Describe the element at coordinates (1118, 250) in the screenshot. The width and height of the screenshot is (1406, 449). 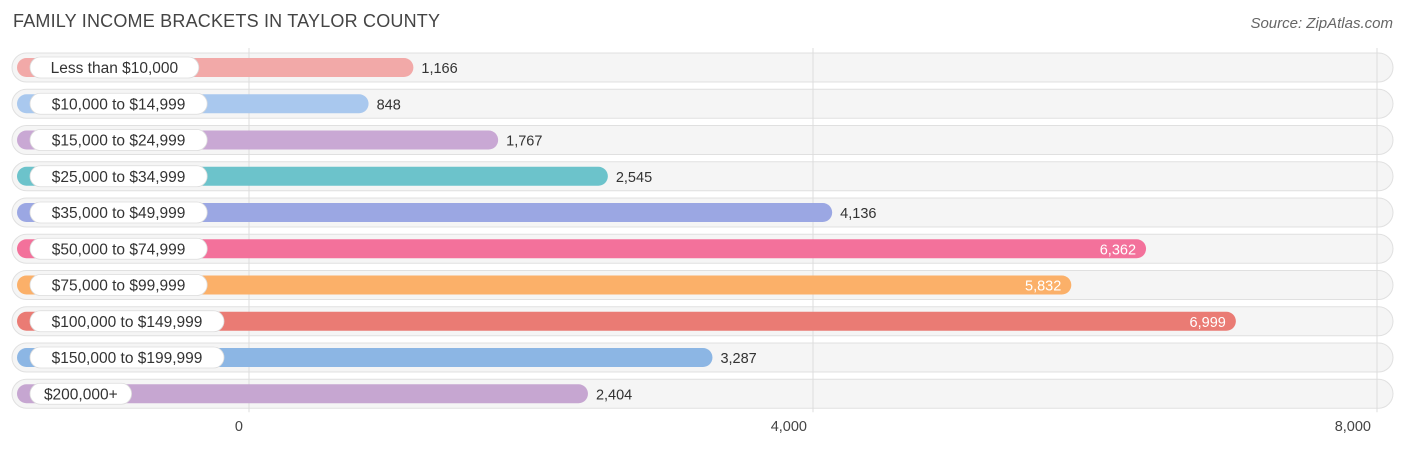
I see `value-label: 6,362` at that location.